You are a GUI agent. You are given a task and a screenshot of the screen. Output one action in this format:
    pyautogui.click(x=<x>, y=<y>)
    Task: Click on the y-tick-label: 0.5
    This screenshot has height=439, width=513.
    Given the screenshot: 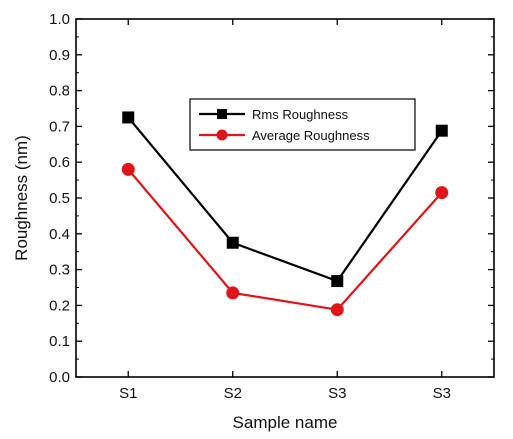 What is the action you would take?
    pyautogui.click(x=59, y=198)
    